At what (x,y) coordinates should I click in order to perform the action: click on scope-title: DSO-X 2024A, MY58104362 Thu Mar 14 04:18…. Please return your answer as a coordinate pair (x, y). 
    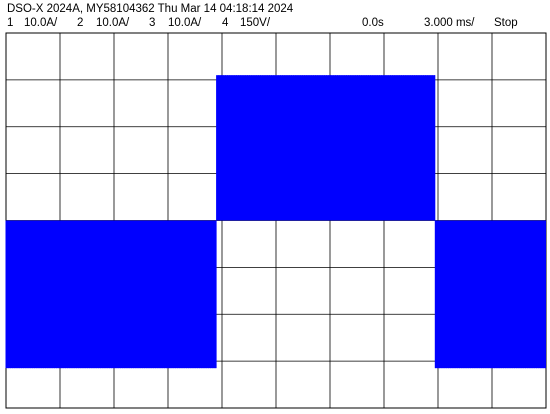
    Looking at the image, I should click on (150, 9).